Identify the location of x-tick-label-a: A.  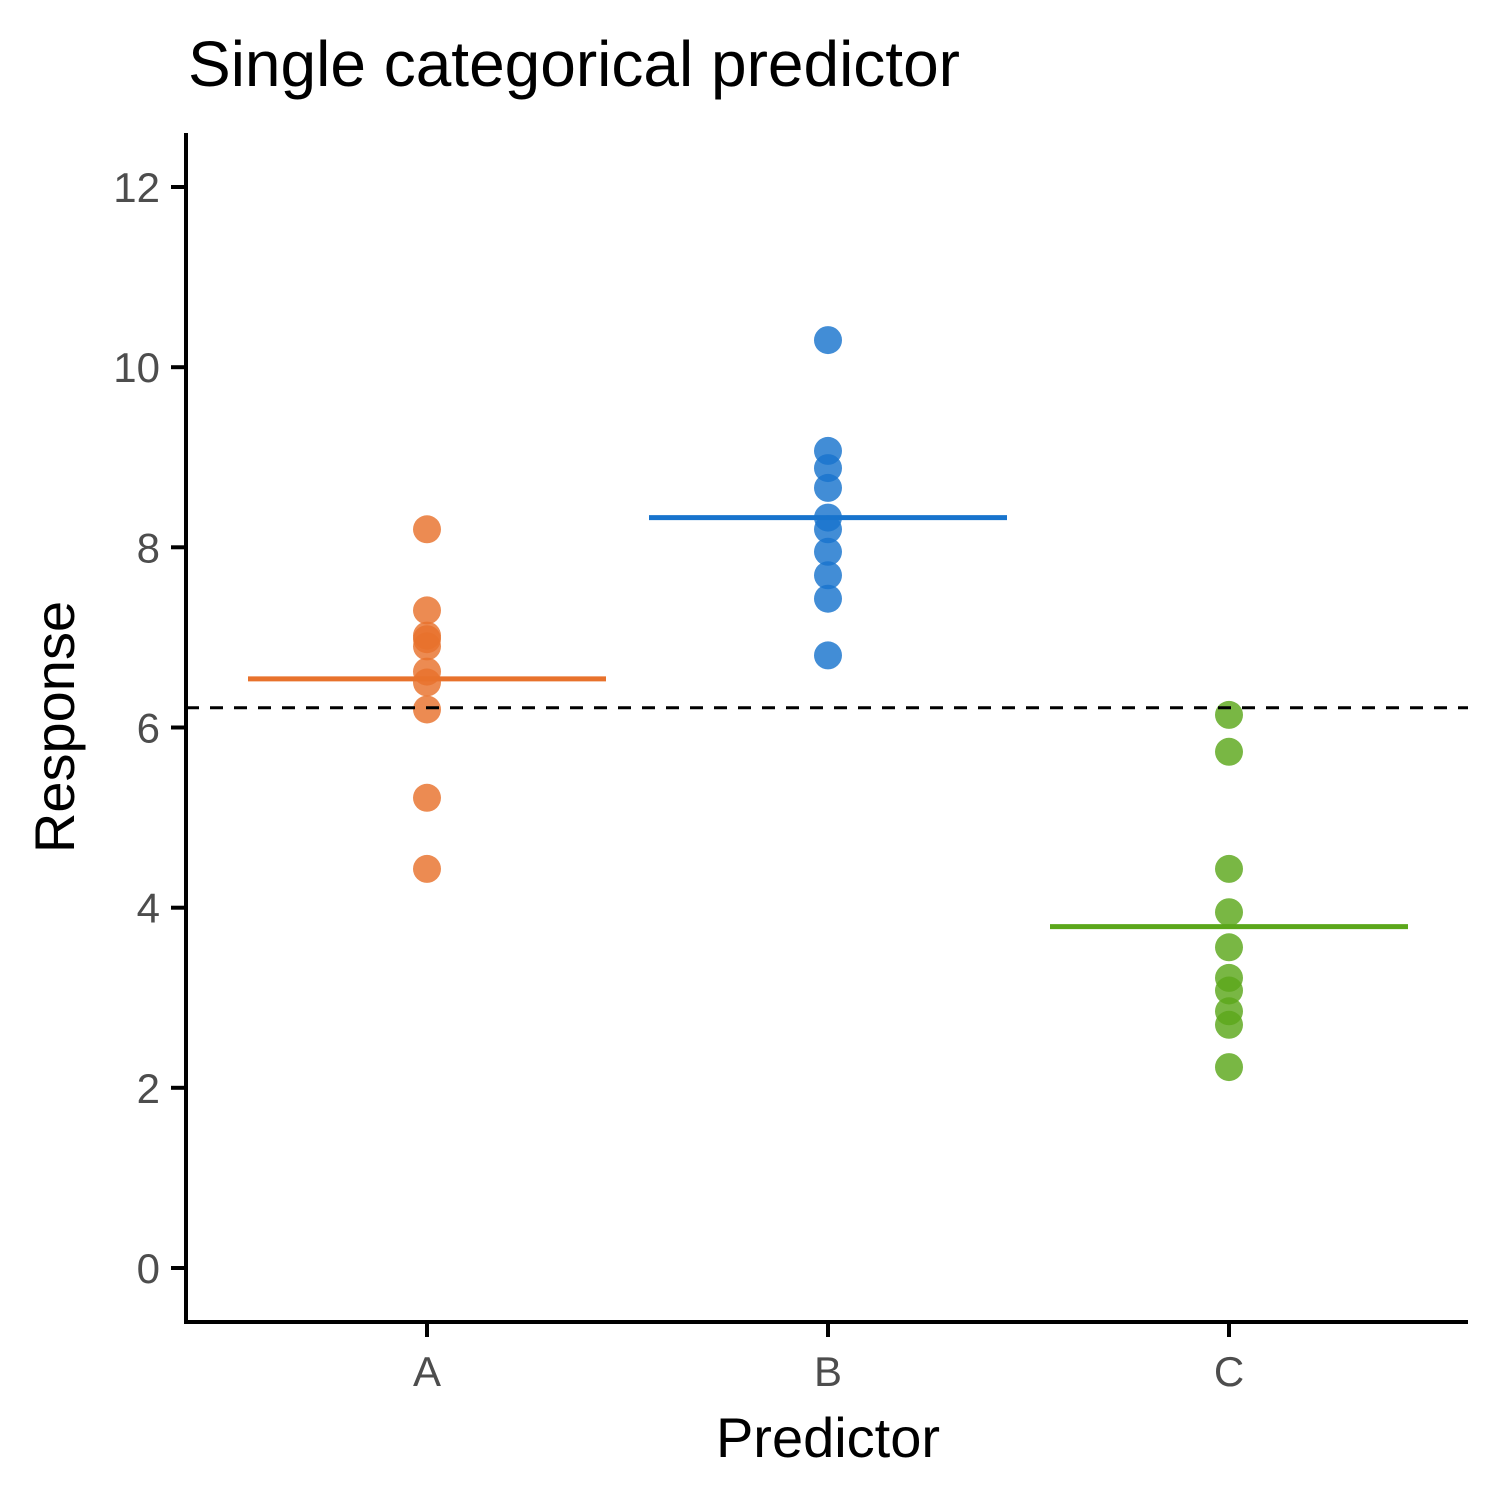
(427, 1371).